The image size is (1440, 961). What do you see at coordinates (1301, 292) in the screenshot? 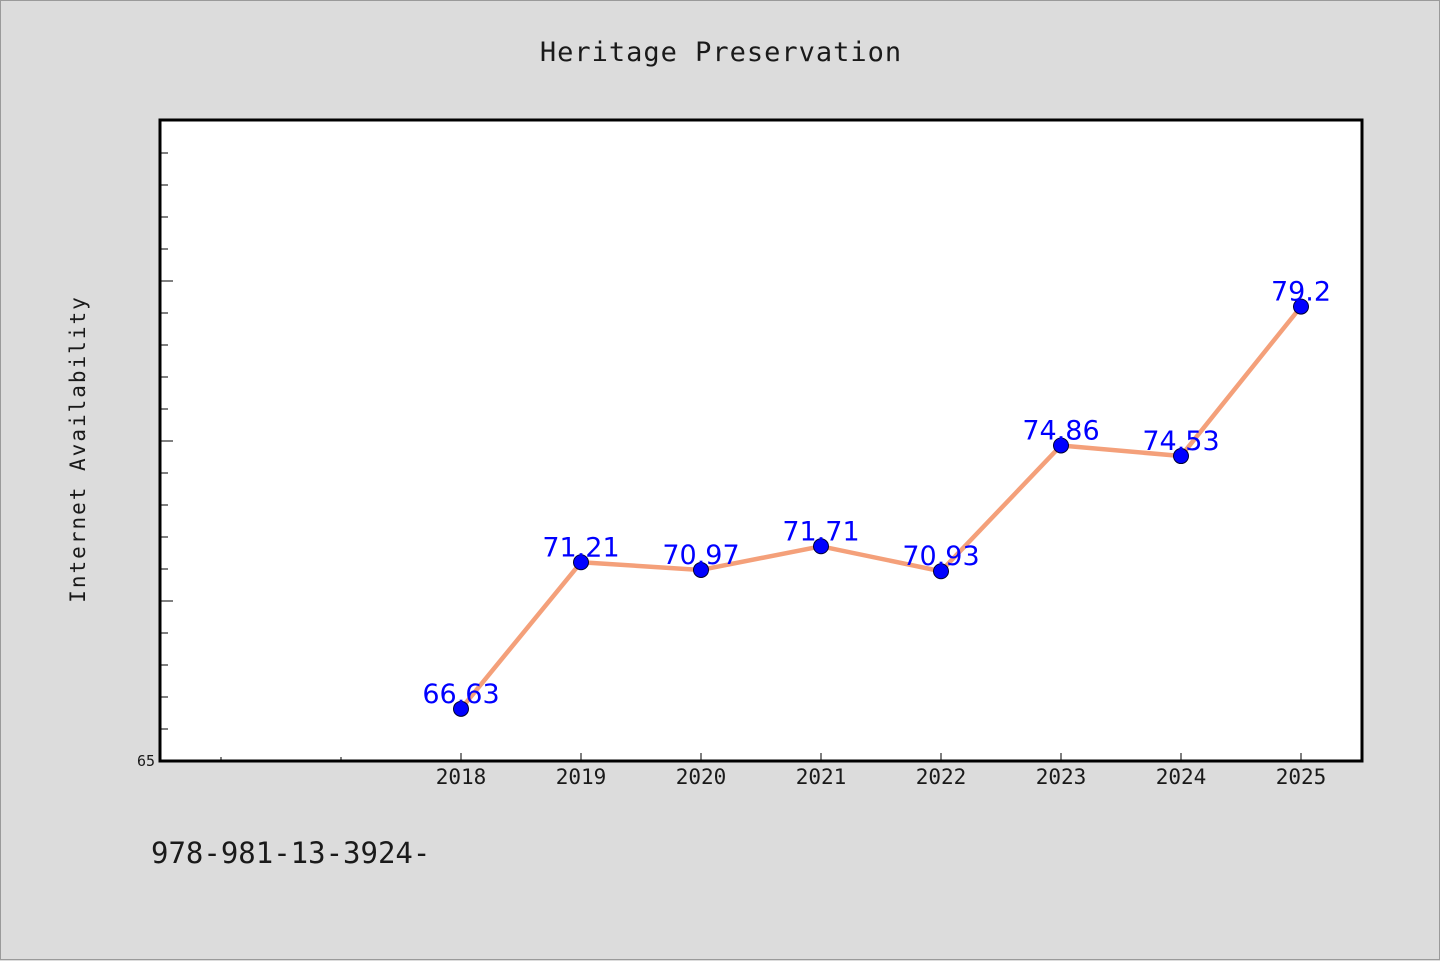
I see `data-label: 79.2` at bounding box center [1301, 292].